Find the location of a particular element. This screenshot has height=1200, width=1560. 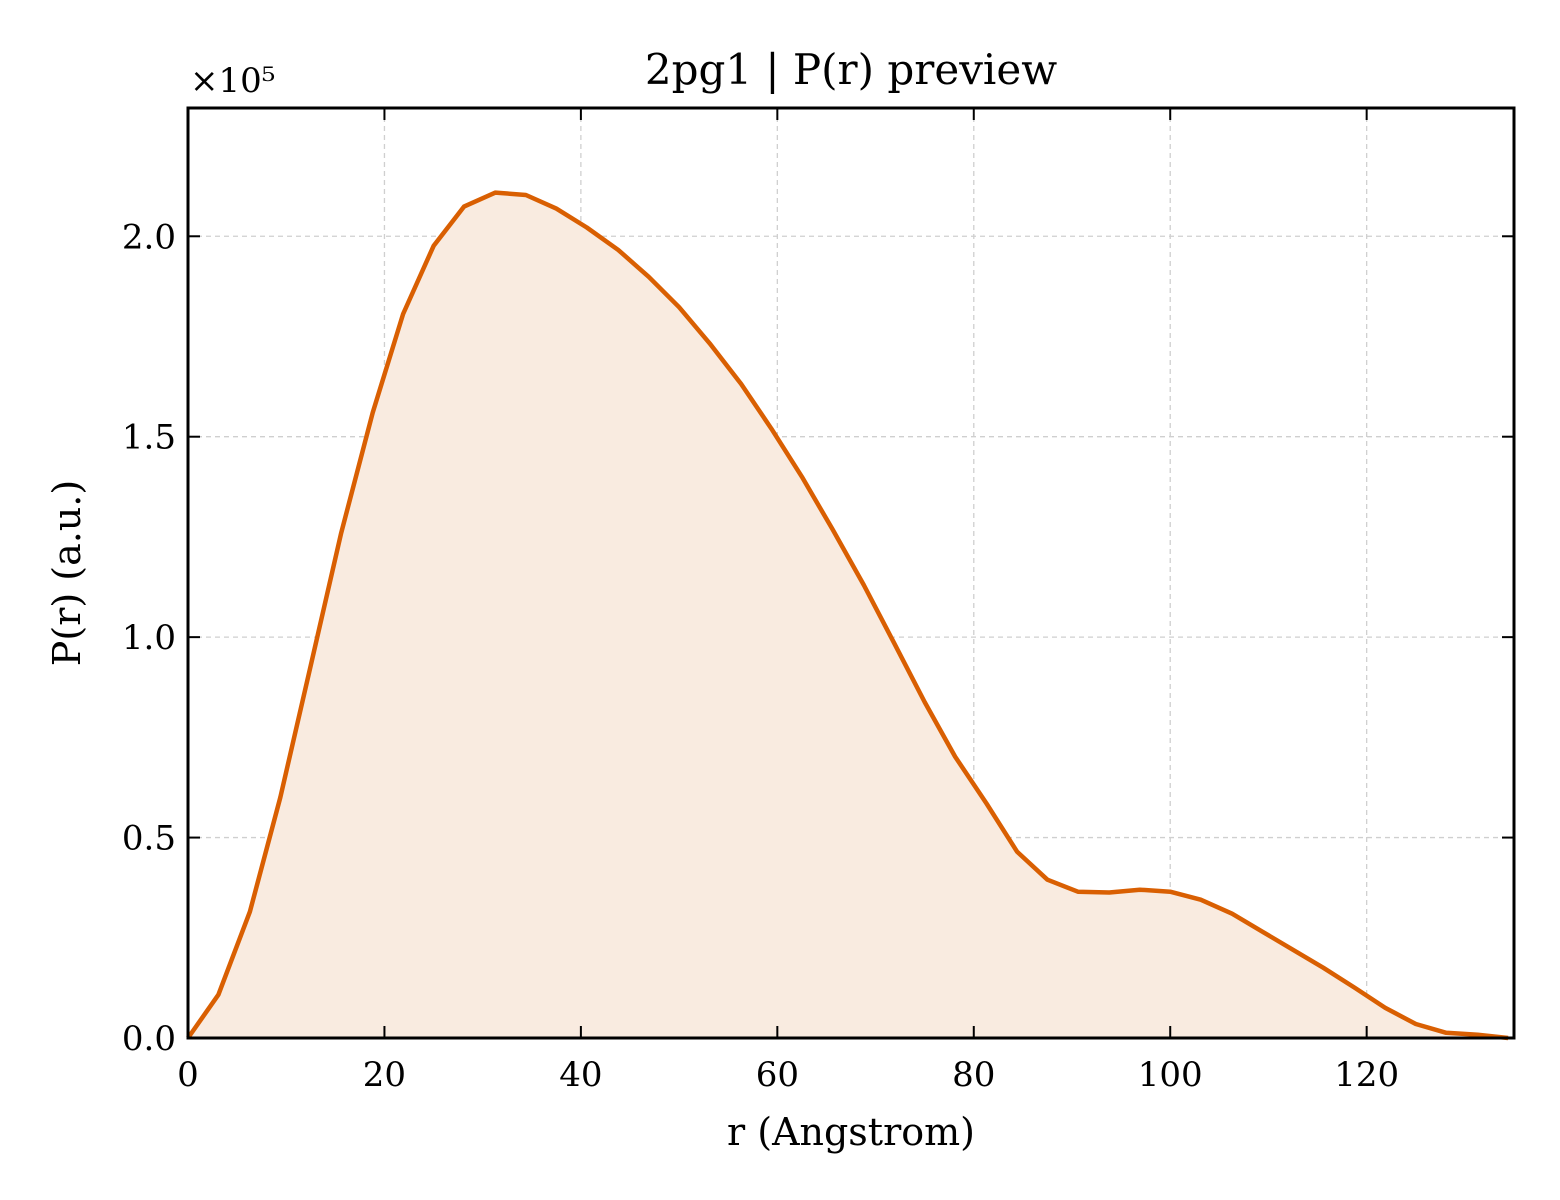

x-tick-label: 100 is located at coordinates (1170, 1075).